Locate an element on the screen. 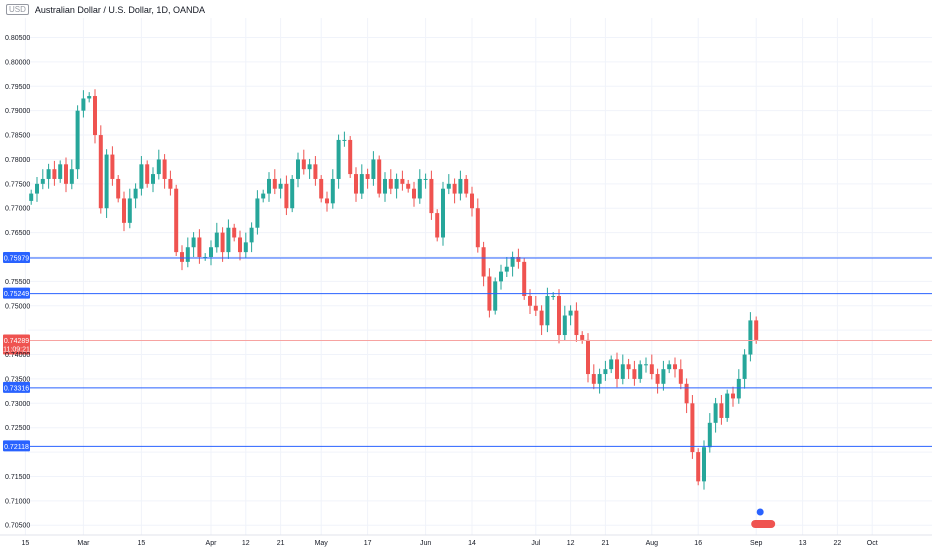  y-tick-label: 0.74000 is located at coordinates (17, 355).